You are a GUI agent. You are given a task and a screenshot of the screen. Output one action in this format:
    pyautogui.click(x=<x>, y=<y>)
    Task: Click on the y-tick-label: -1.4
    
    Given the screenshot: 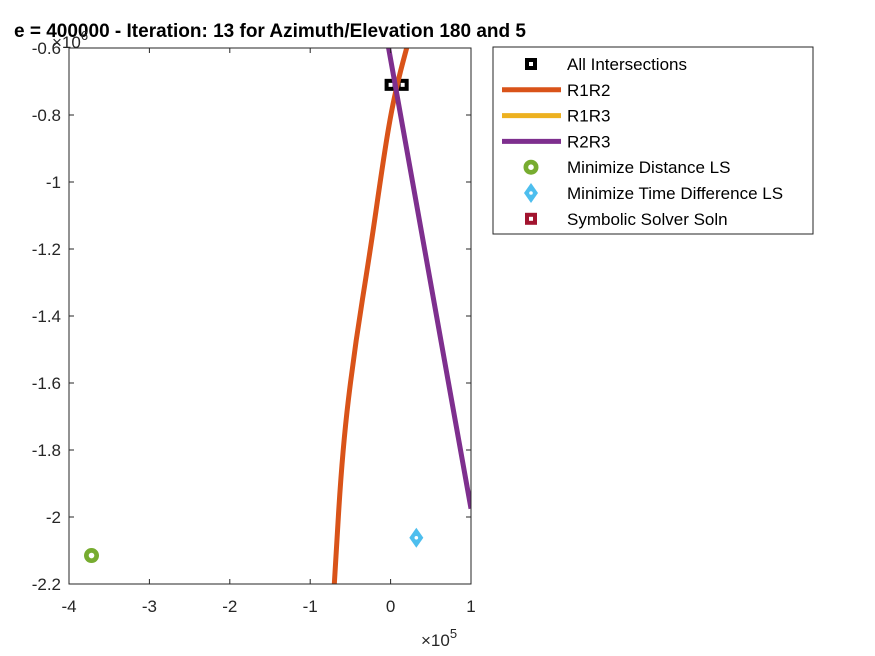 What is the action you would take?
    pyautogui.click(x=46, y=316)
    